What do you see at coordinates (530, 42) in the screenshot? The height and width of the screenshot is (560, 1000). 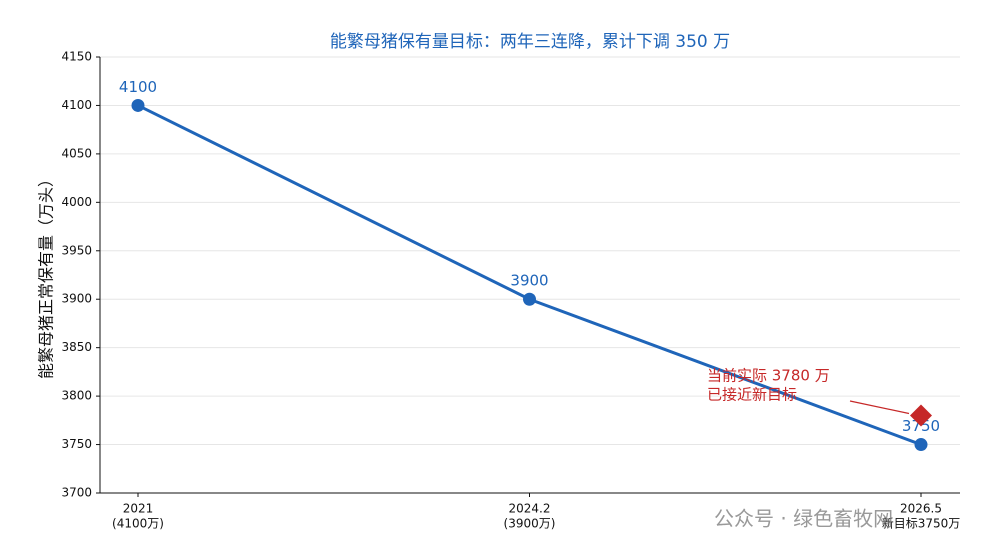 I see `chart-title: 能繁母猪保有量目标：两年三连降，累计下调 350 万` at bounding box center [530, 42].